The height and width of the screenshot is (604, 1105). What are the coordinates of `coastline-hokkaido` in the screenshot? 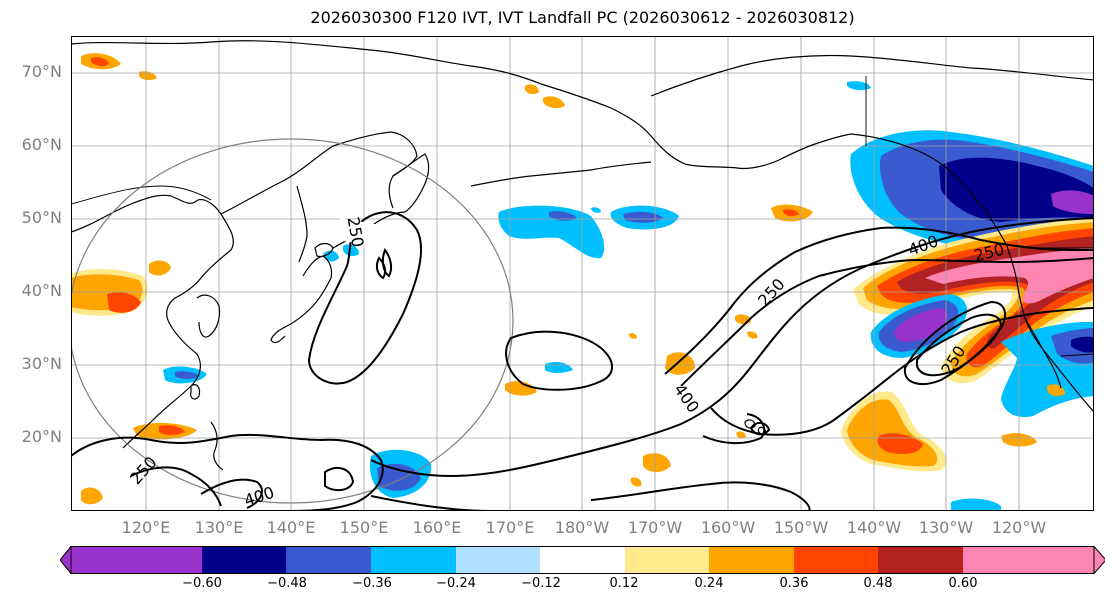 It's located at (324, 250).